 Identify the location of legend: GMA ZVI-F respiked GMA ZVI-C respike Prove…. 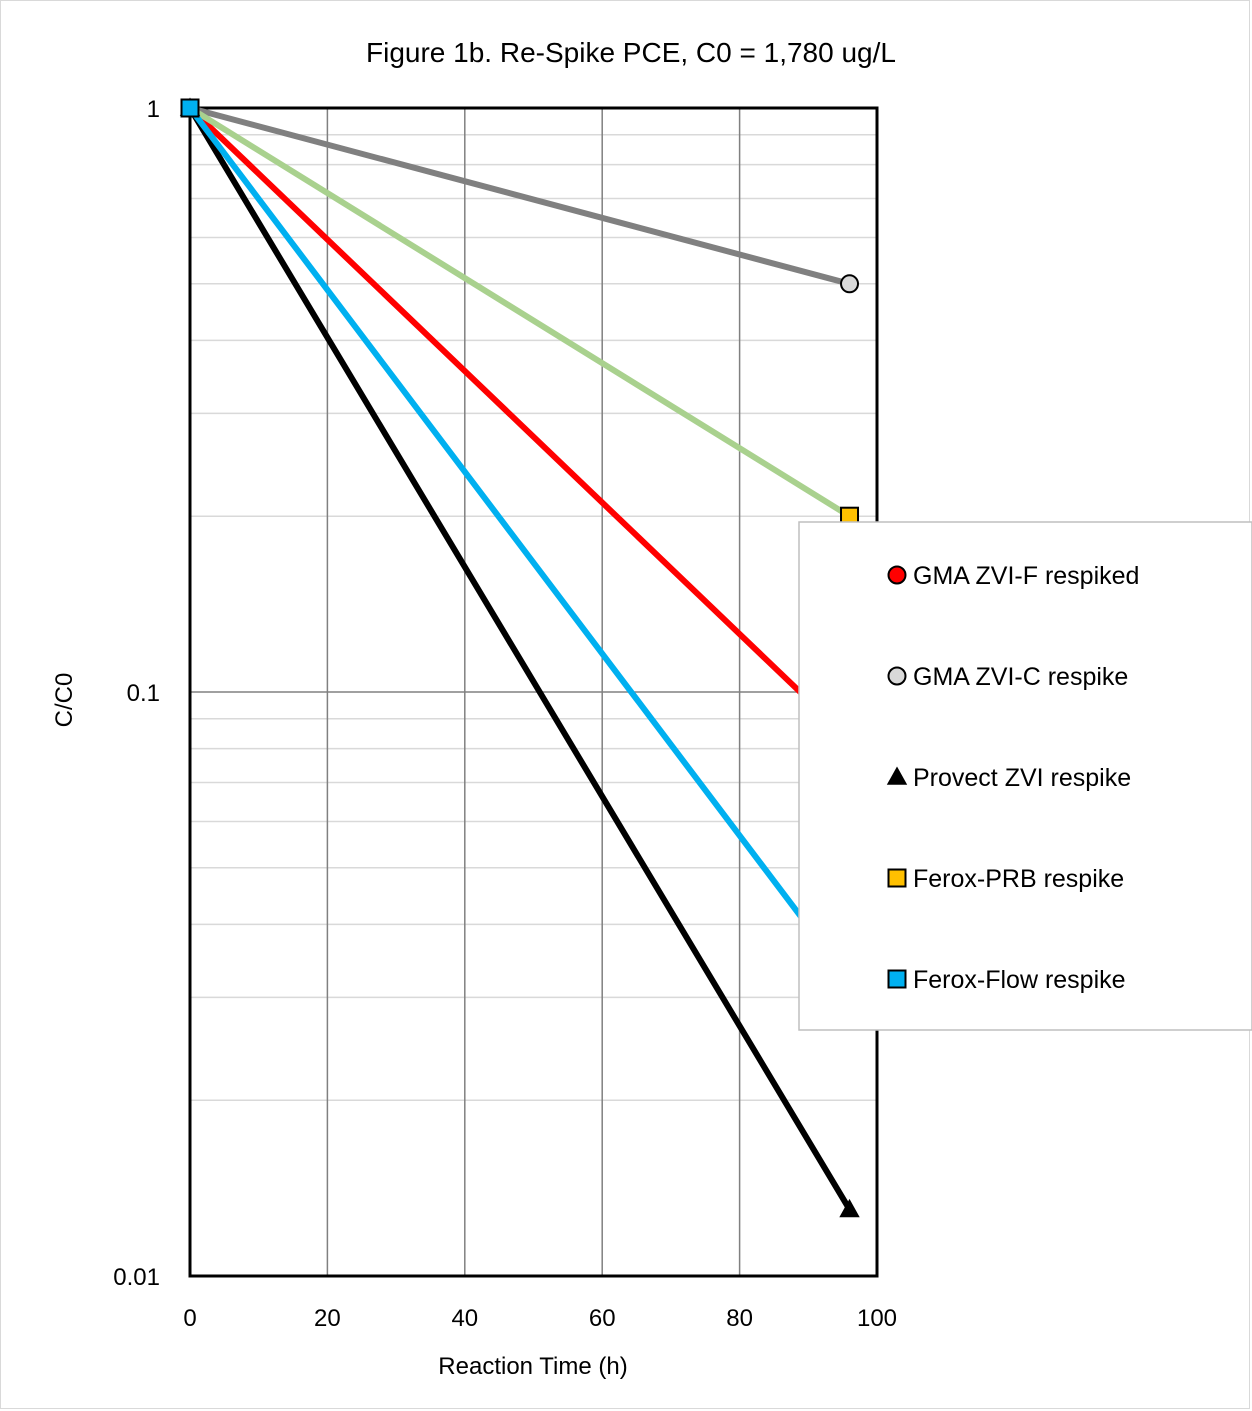
(1025, 776).